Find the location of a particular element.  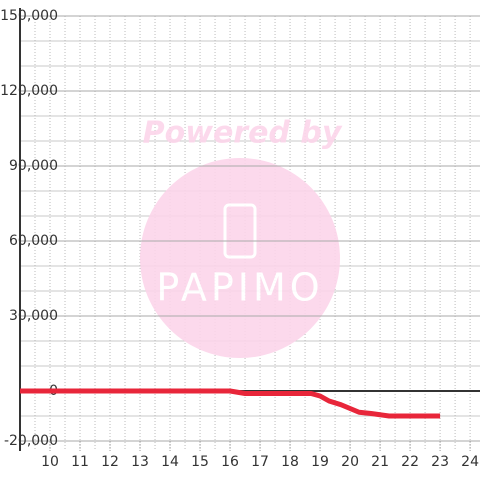

watermark-icon is located at coordinates (240, 231).